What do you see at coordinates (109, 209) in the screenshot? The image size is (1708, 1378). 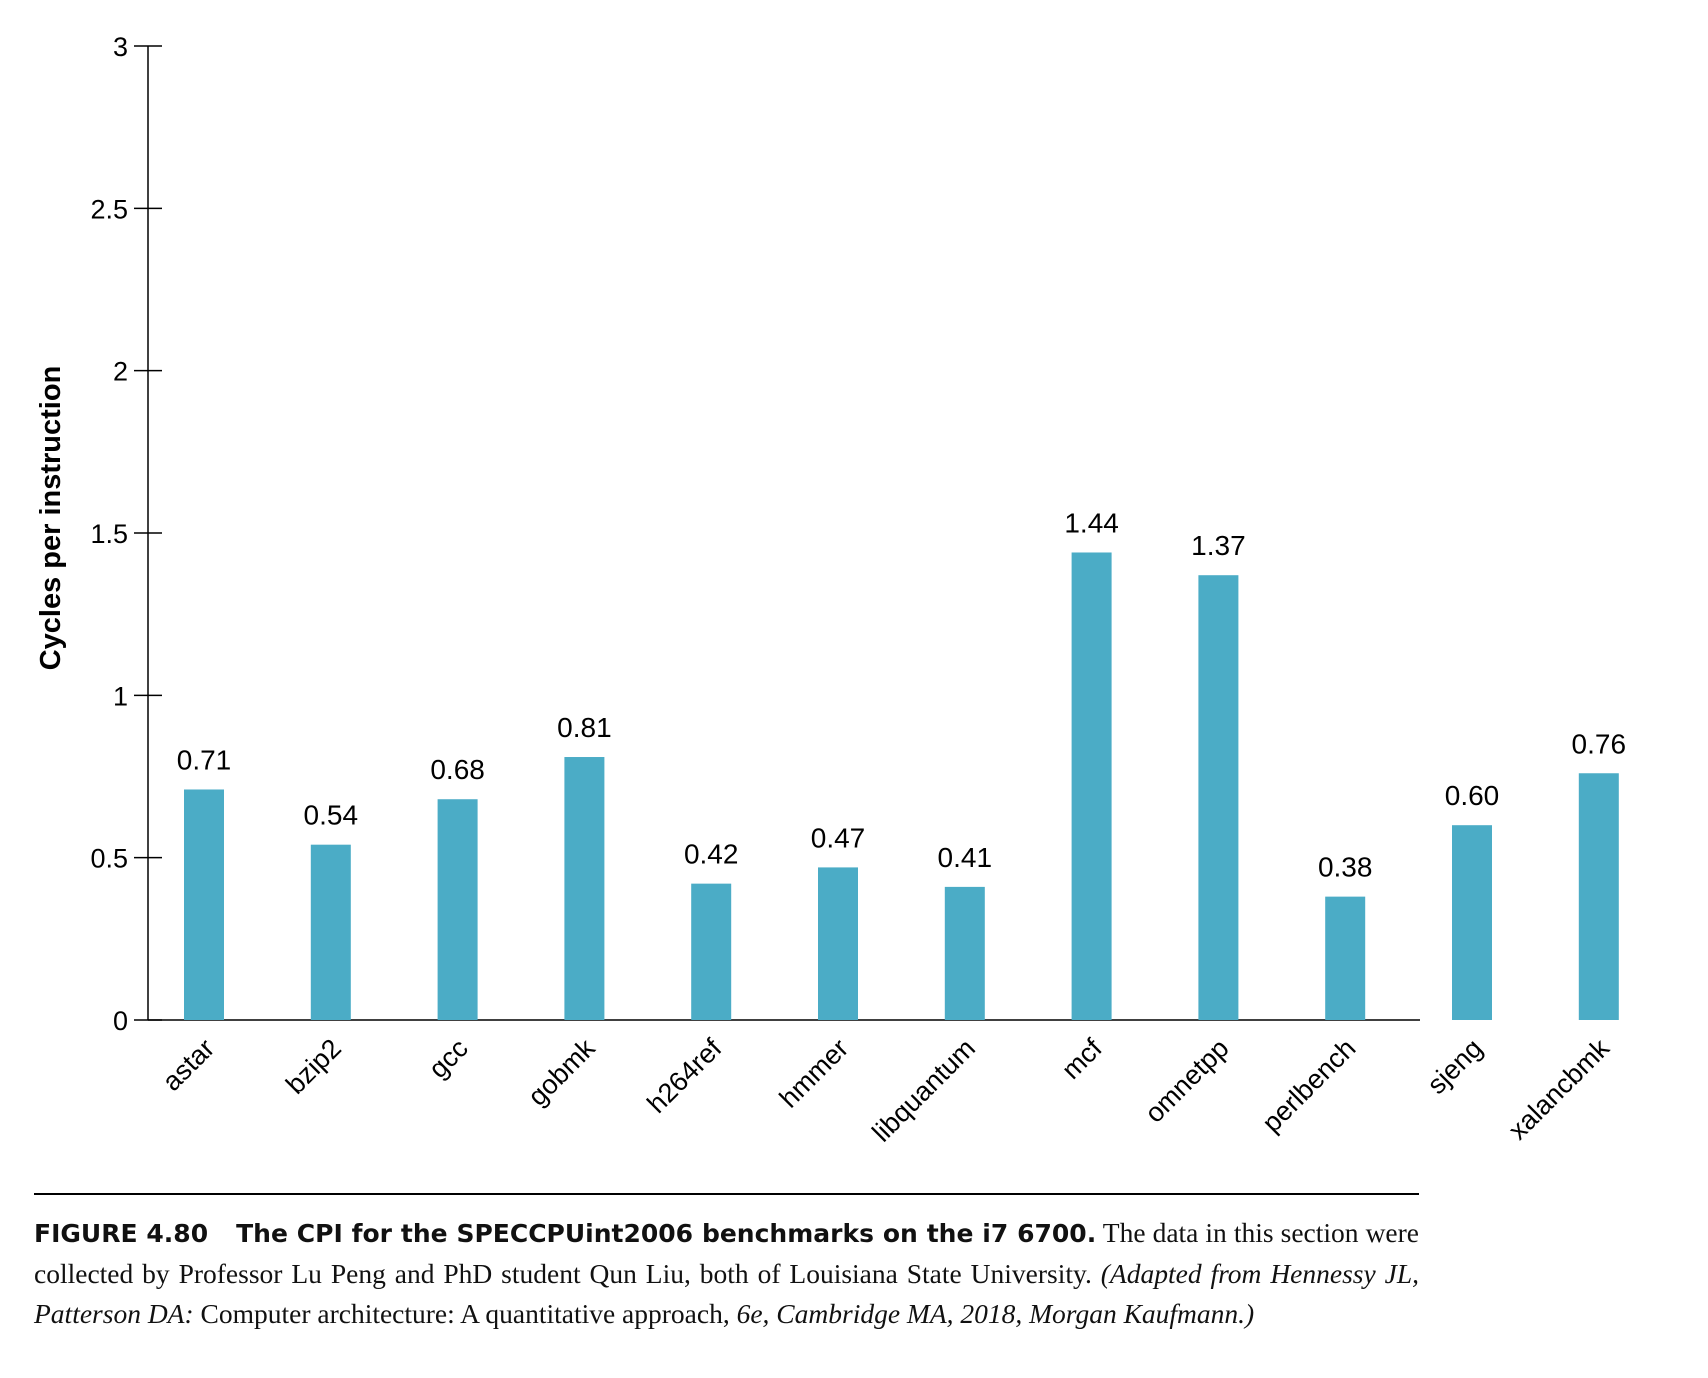 I see `y-tick-label: 2.5` at bounding box center [109, 209].